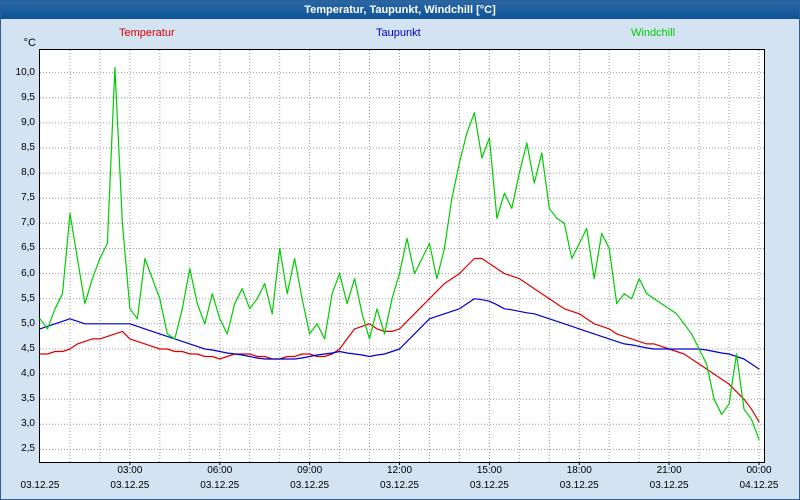 This screenshot has height=500, width=800. Describe the element at coordinates (28, 449) in the screenshot. I see `y-axis-tick-label: 2,5` at that location.